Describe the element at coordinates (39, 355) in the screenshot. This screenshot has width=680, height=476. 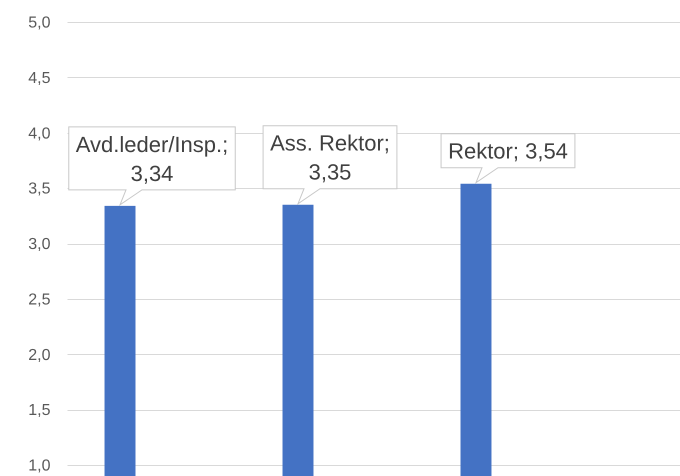
I see `y-tick-label: 2,0` at that location.